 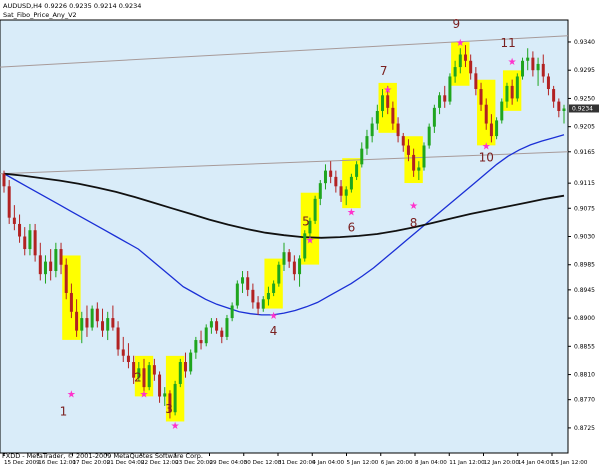 What do you see at coordinates (467, 463) in the screenshot?
I see `time-tick-label: 11 Jan 12:00` at bounding box center [467, 463].